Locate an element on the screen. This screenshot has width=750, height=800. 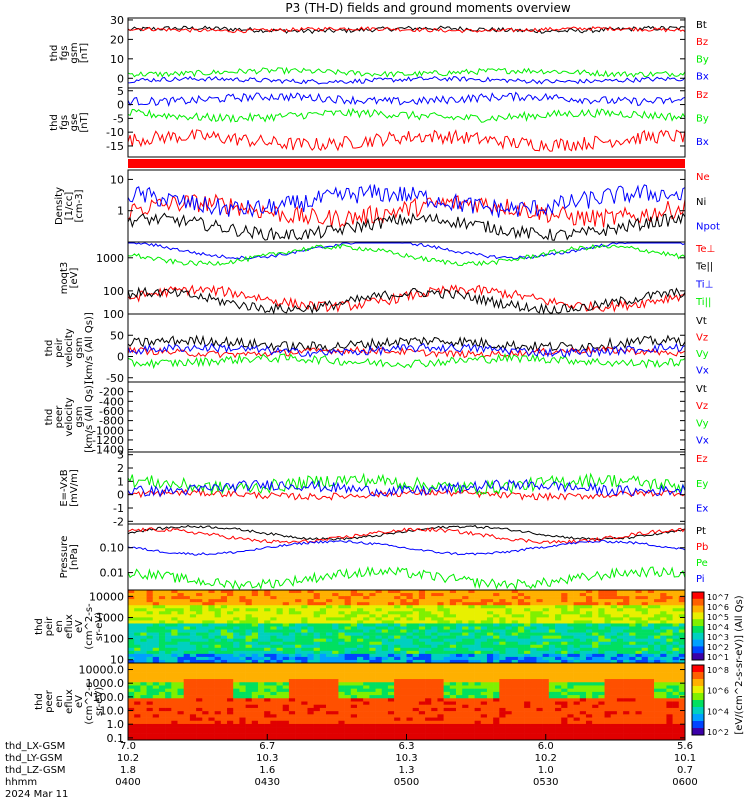
series-line-Pe is located at coordinates (406, 578).